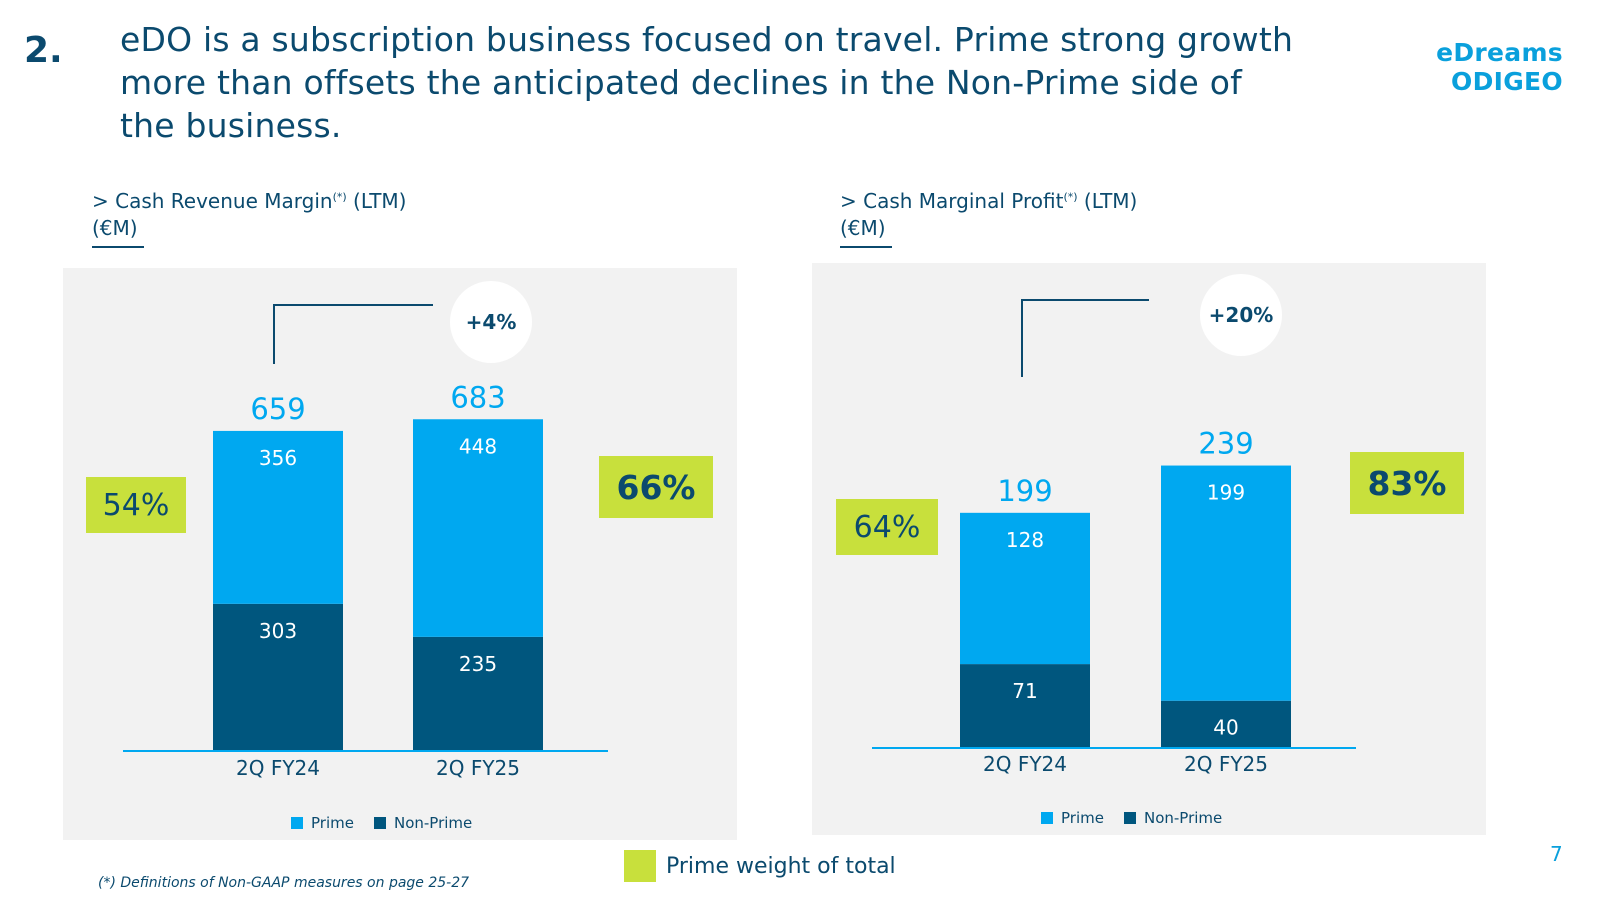 This screenshot has width=1600, height=900. What do you see at coordinates (339, 197) in the screenshot?
I see `chart-1-title-footnote-mark: (*)` at bounding box center [339, 197].